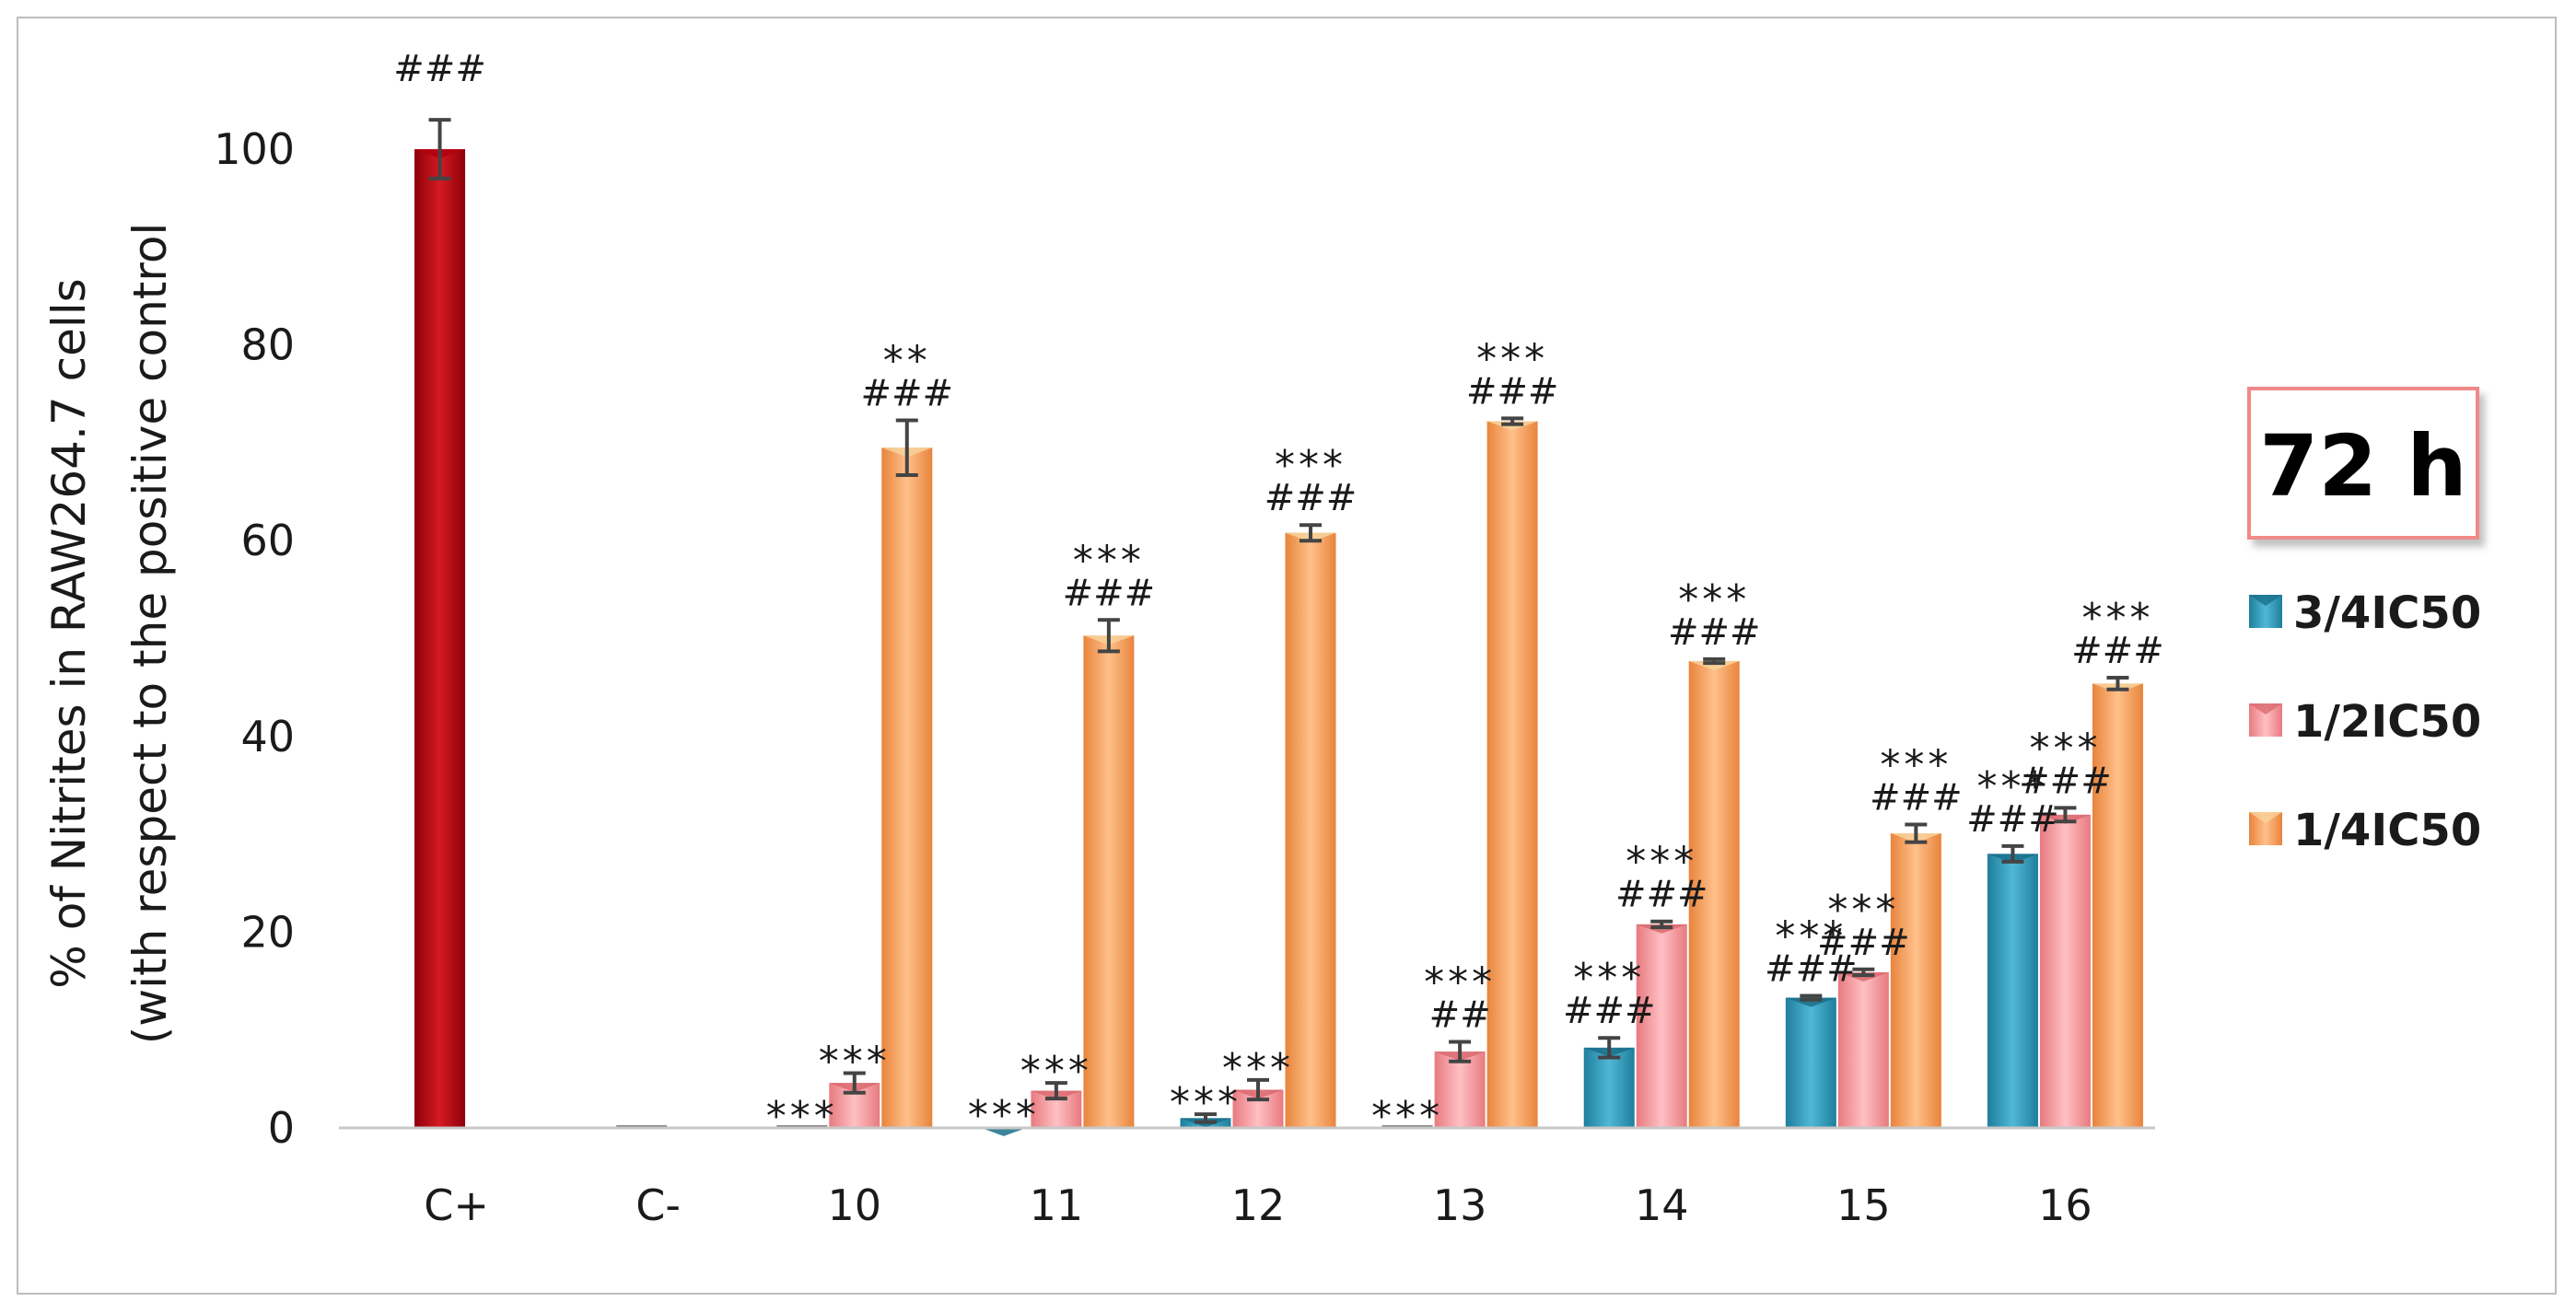 This screenshot has width=2576, height=1313. What do you see at coordinates (267, 540) in the screenshot?
I see `y-tick-label: 60` at bounding box center [267, 540].